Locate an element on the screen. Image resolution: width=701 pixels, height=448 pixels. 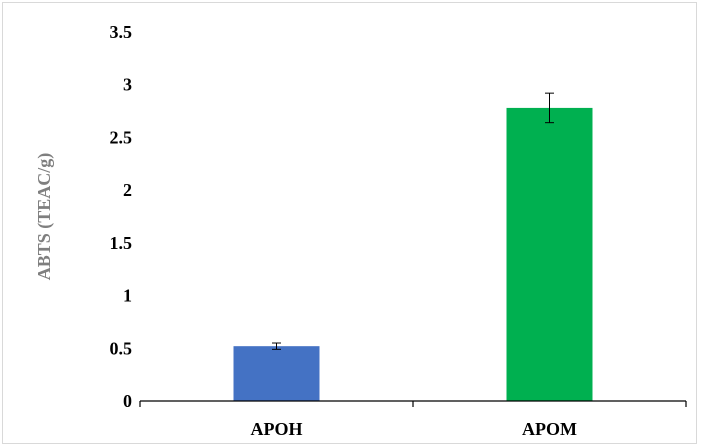
error-bar-apoh is located at coordinates (276, 346).